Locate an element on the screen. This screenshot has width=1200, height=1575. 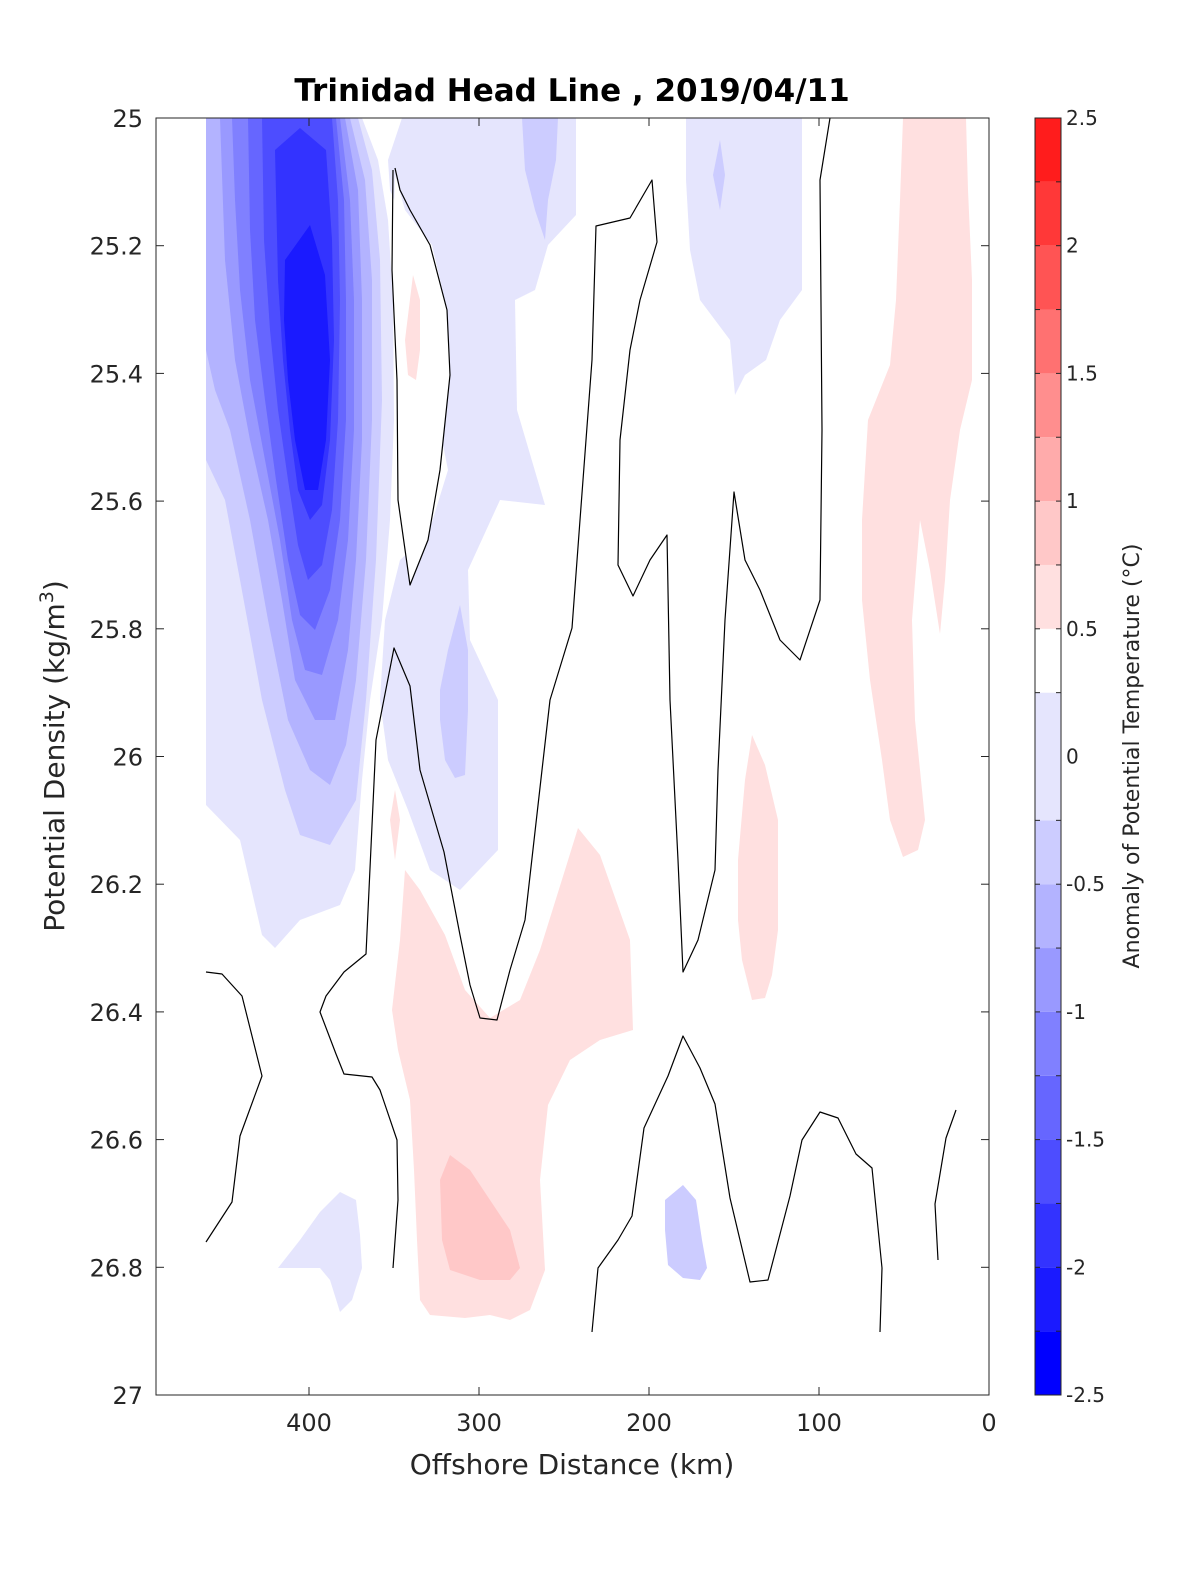
colorbar-tick-label: 1 is located at coordinates (1072, 501).